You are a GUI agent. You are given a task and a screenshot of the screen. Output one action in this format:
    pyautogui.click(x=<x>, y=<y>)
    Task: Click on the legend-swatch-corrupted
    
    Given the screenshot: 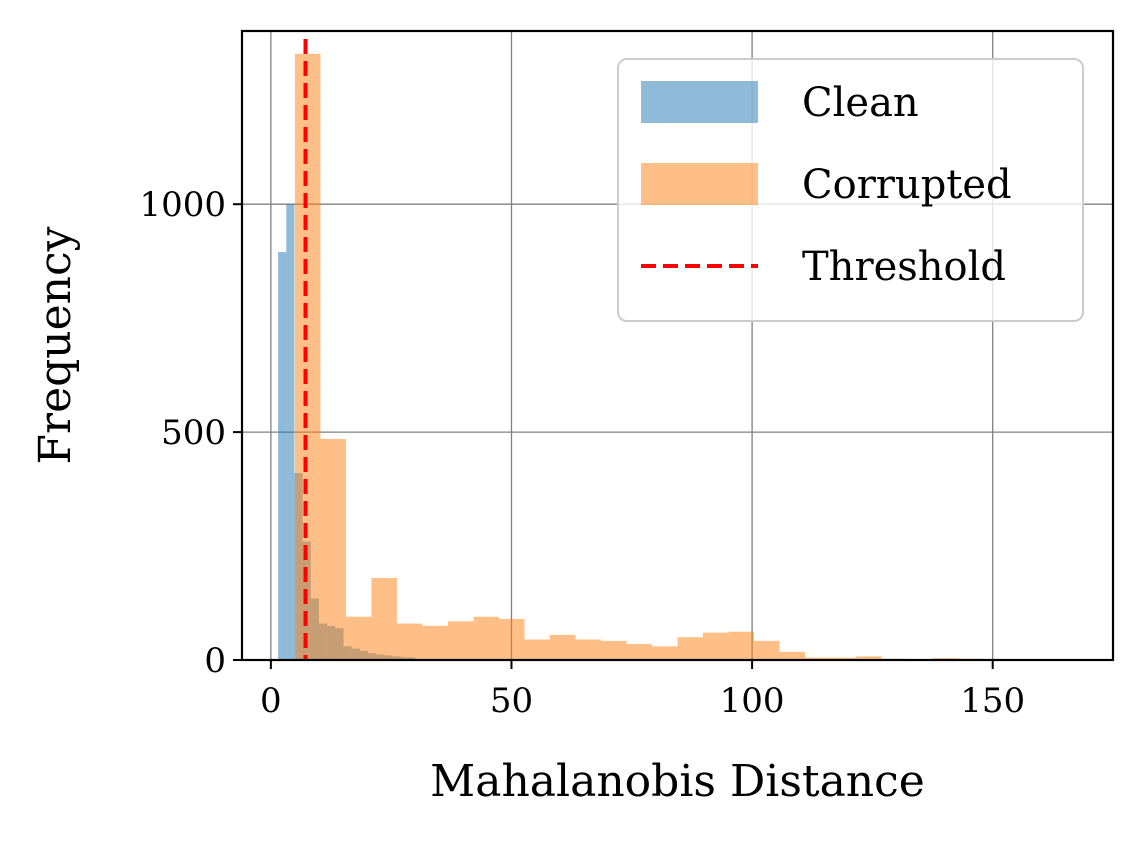 What is the action you would take?
    pyautogui.click(x=699, y=184)
    